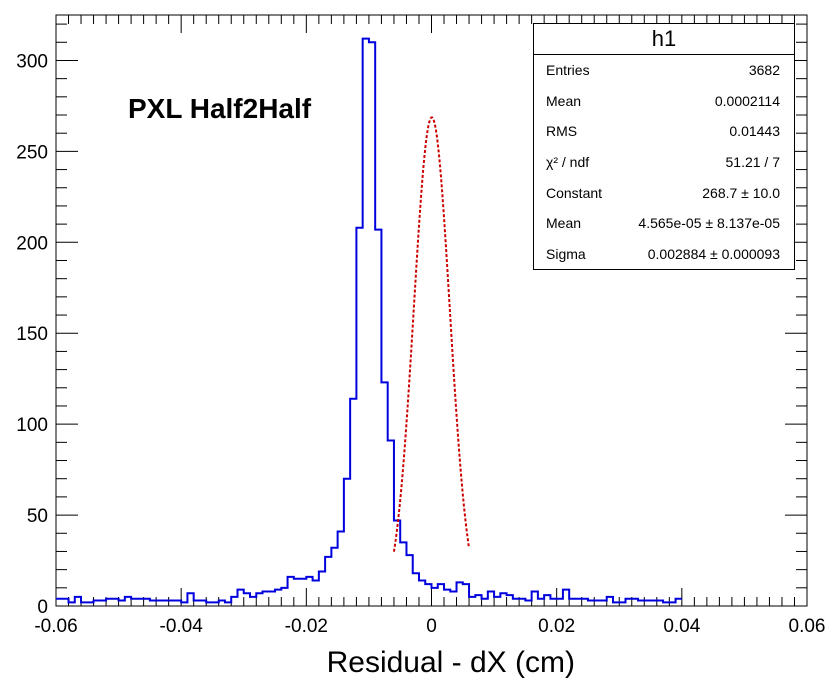 Image resolution: width=830 pixels, height=685 pixels. Describe the element at coordinates (451, 662) in the screenshot. I see `x-axis-title: Residual - dX (cm)` at that location.